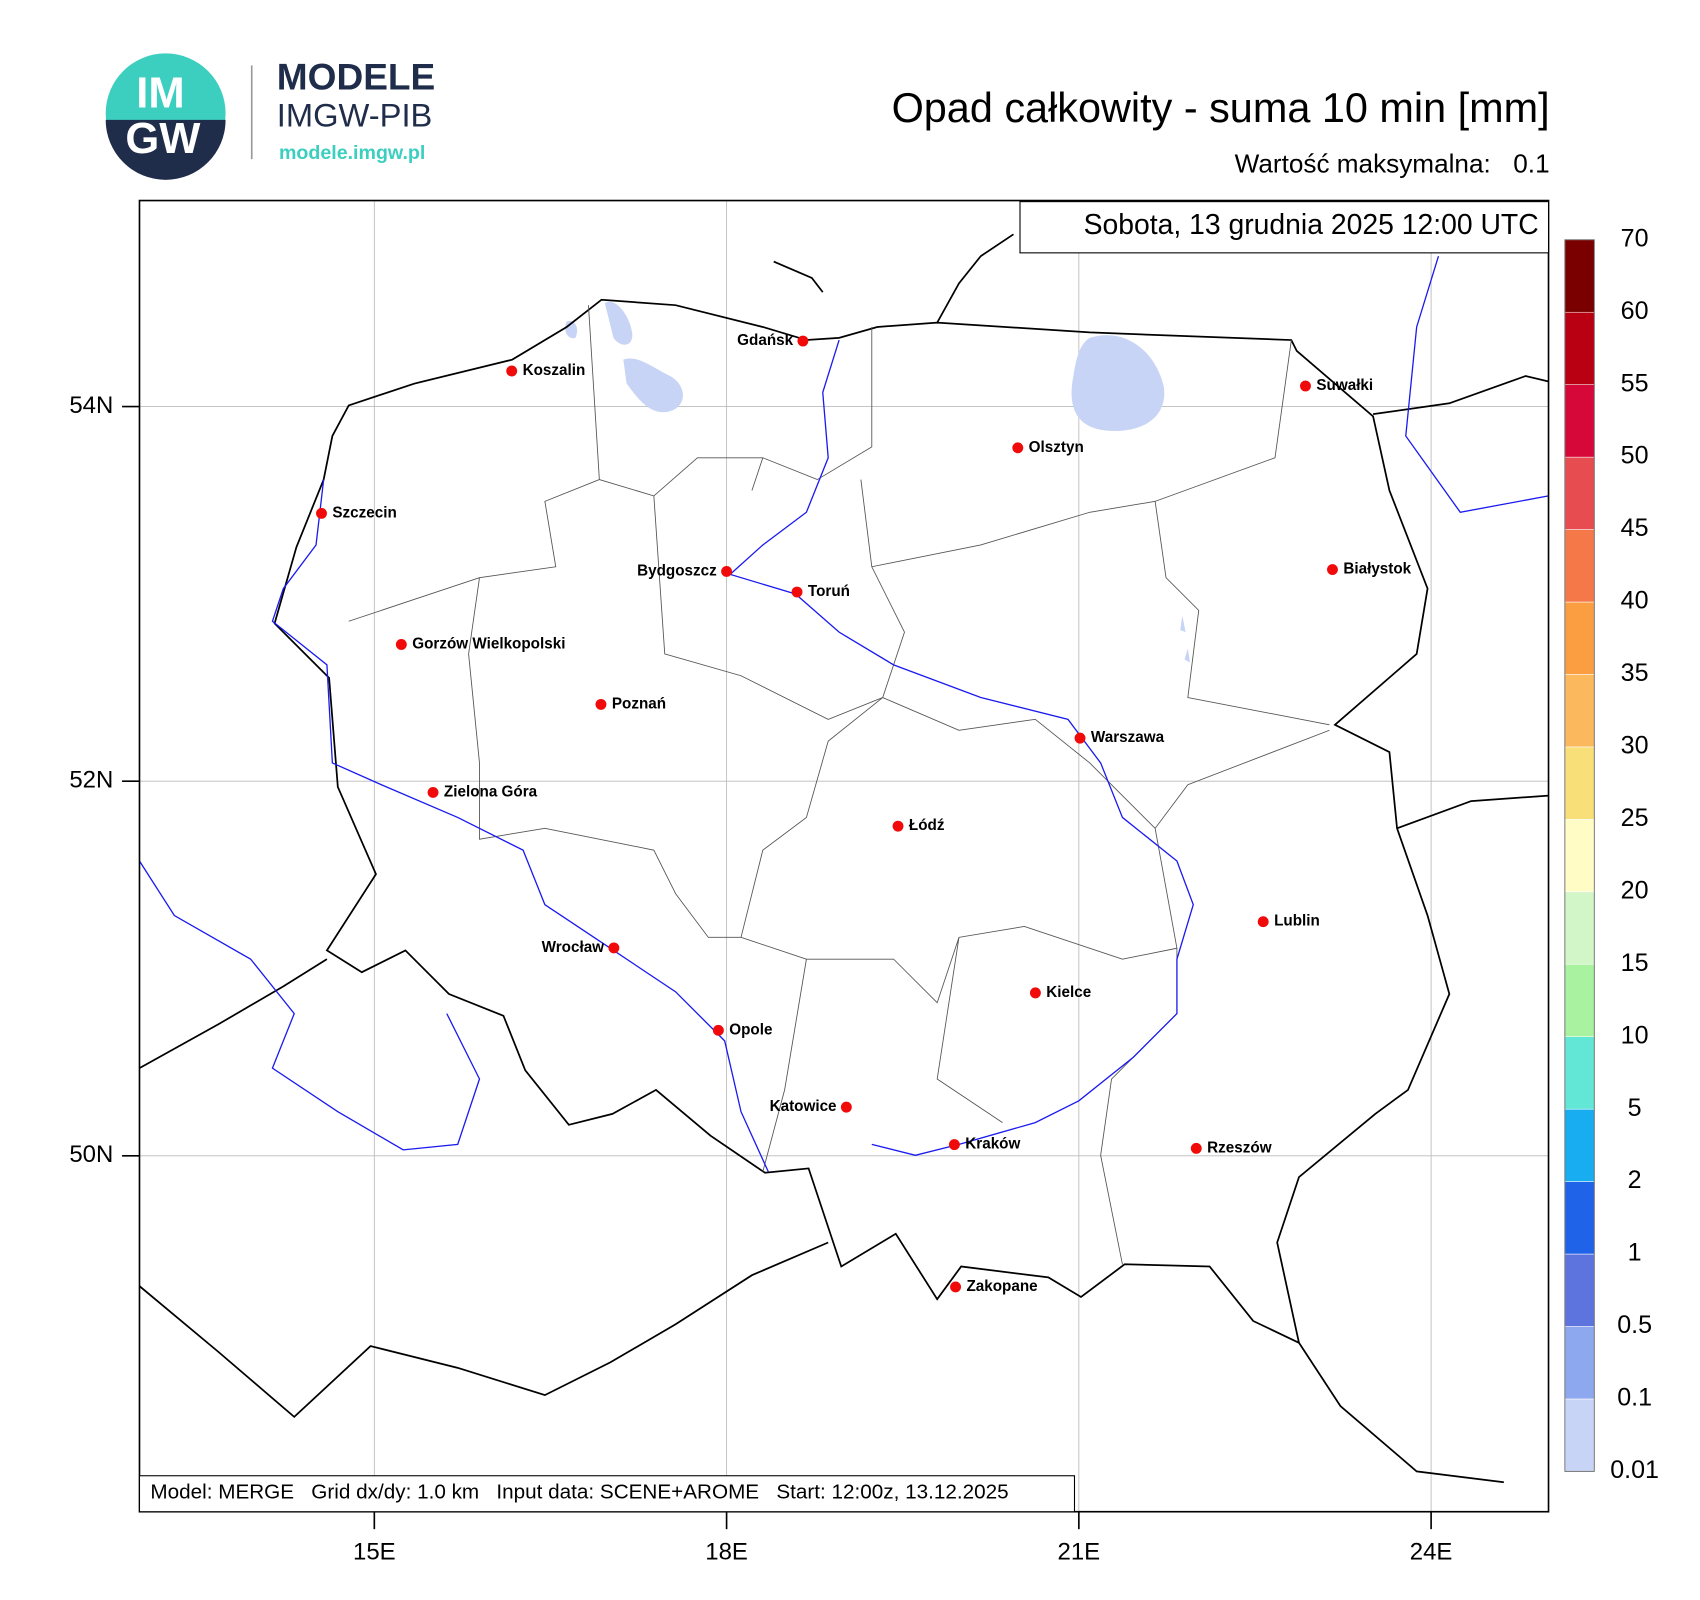 This screenshot has height=1600, width=1700. Describe the element at coordinates (1001, 1286) in the screenshot. I see `city-label: Zakopane` at that location.